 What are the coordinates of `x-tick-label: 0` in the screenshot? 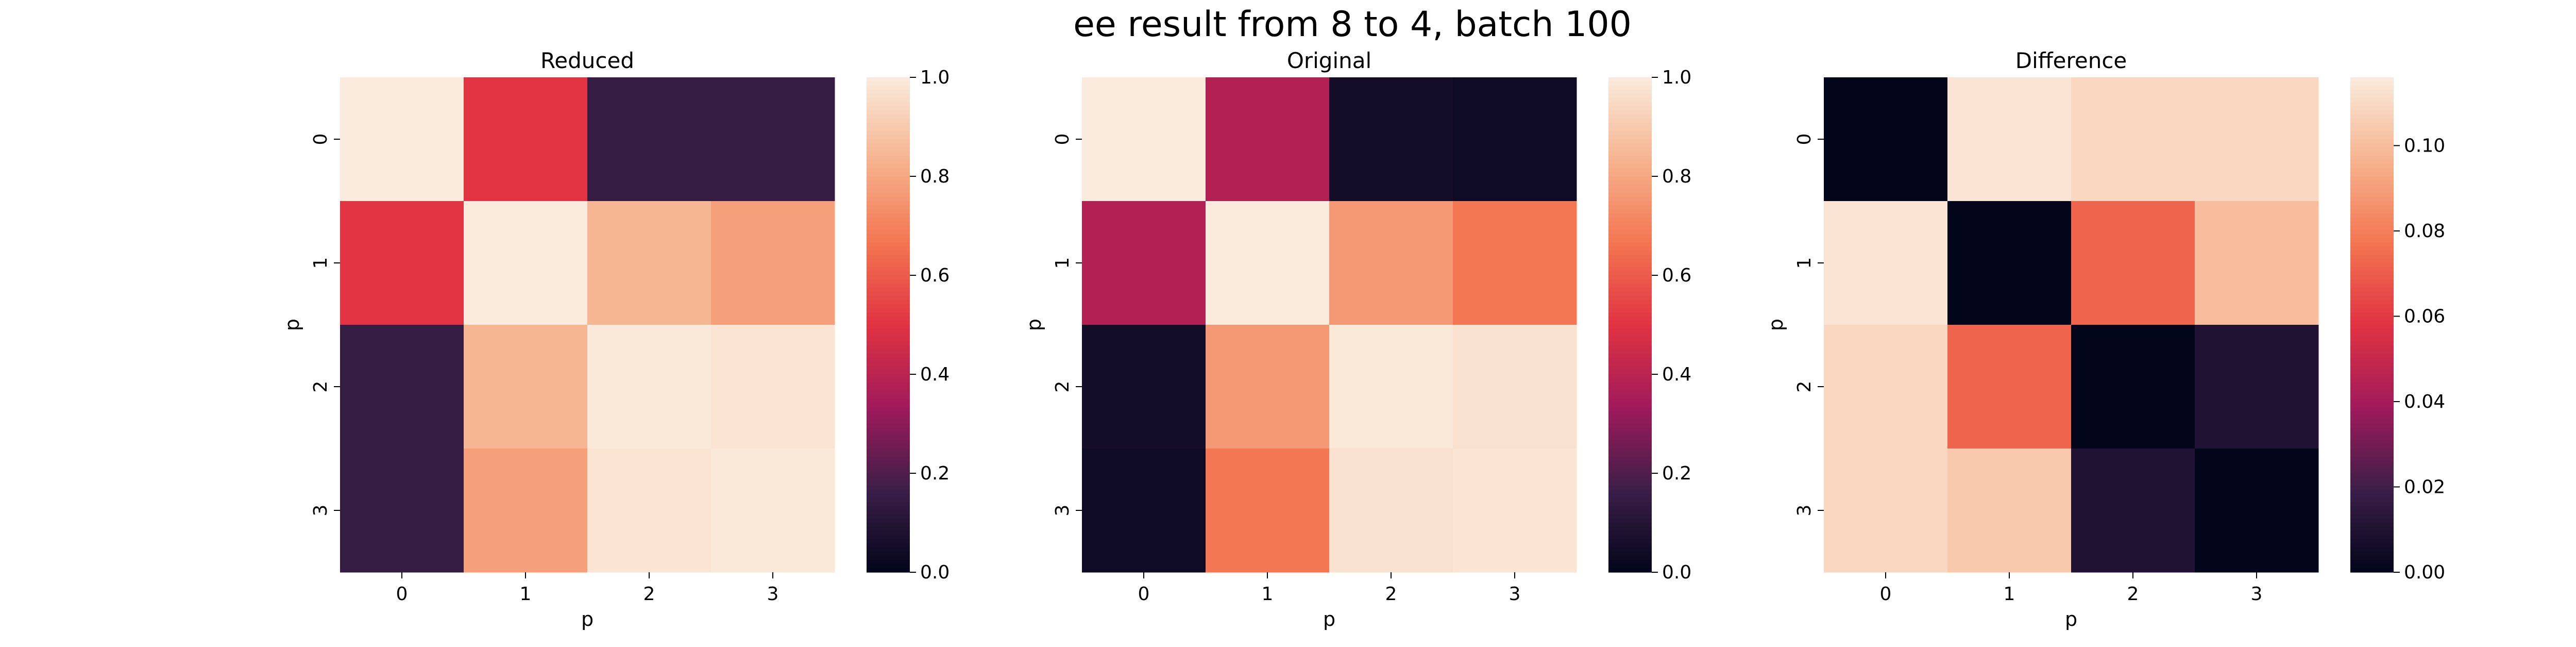 It's located at (1886, 595).